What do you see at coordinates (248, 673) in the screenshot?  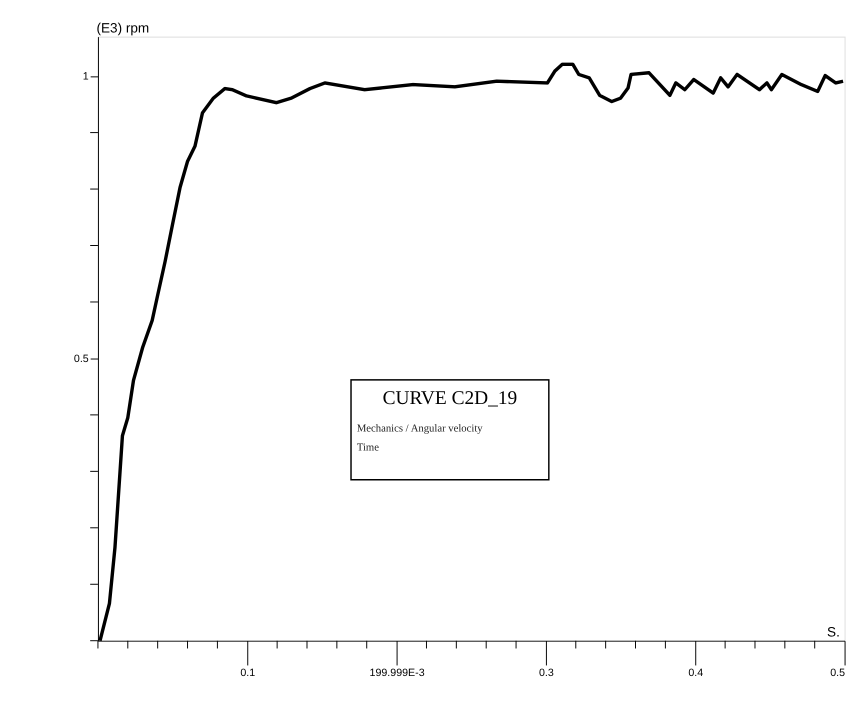 I see `x-tick-label: 0.1` at bounding box center [248, 673].